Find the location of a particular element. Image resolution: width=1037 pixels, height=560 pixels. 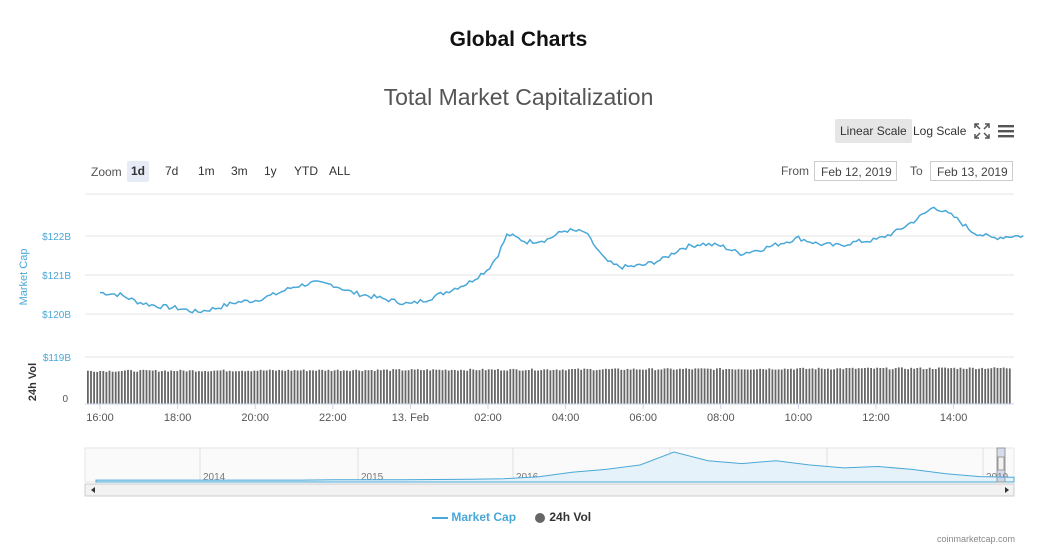

navigator-handle is located at coordinates (1001, 463).